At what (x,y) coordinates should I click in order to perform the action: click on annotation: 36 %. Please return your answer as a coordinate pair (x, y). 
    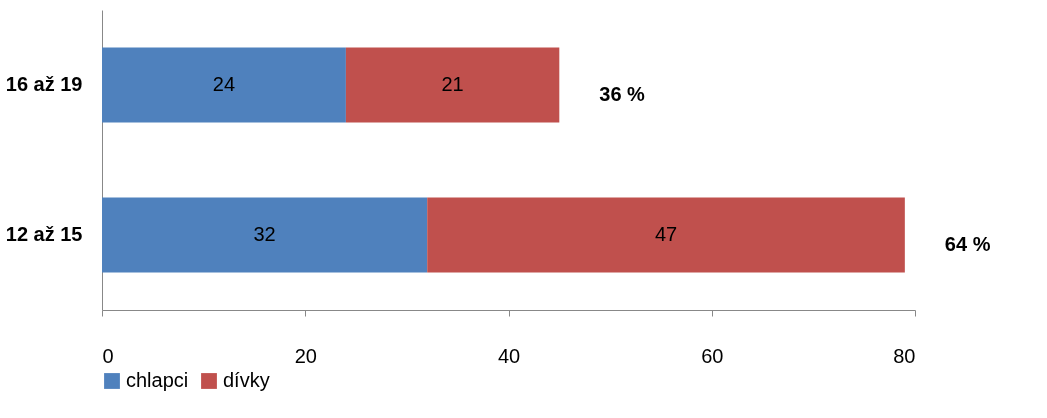
    Looking at the image, I should click on (622, 94).